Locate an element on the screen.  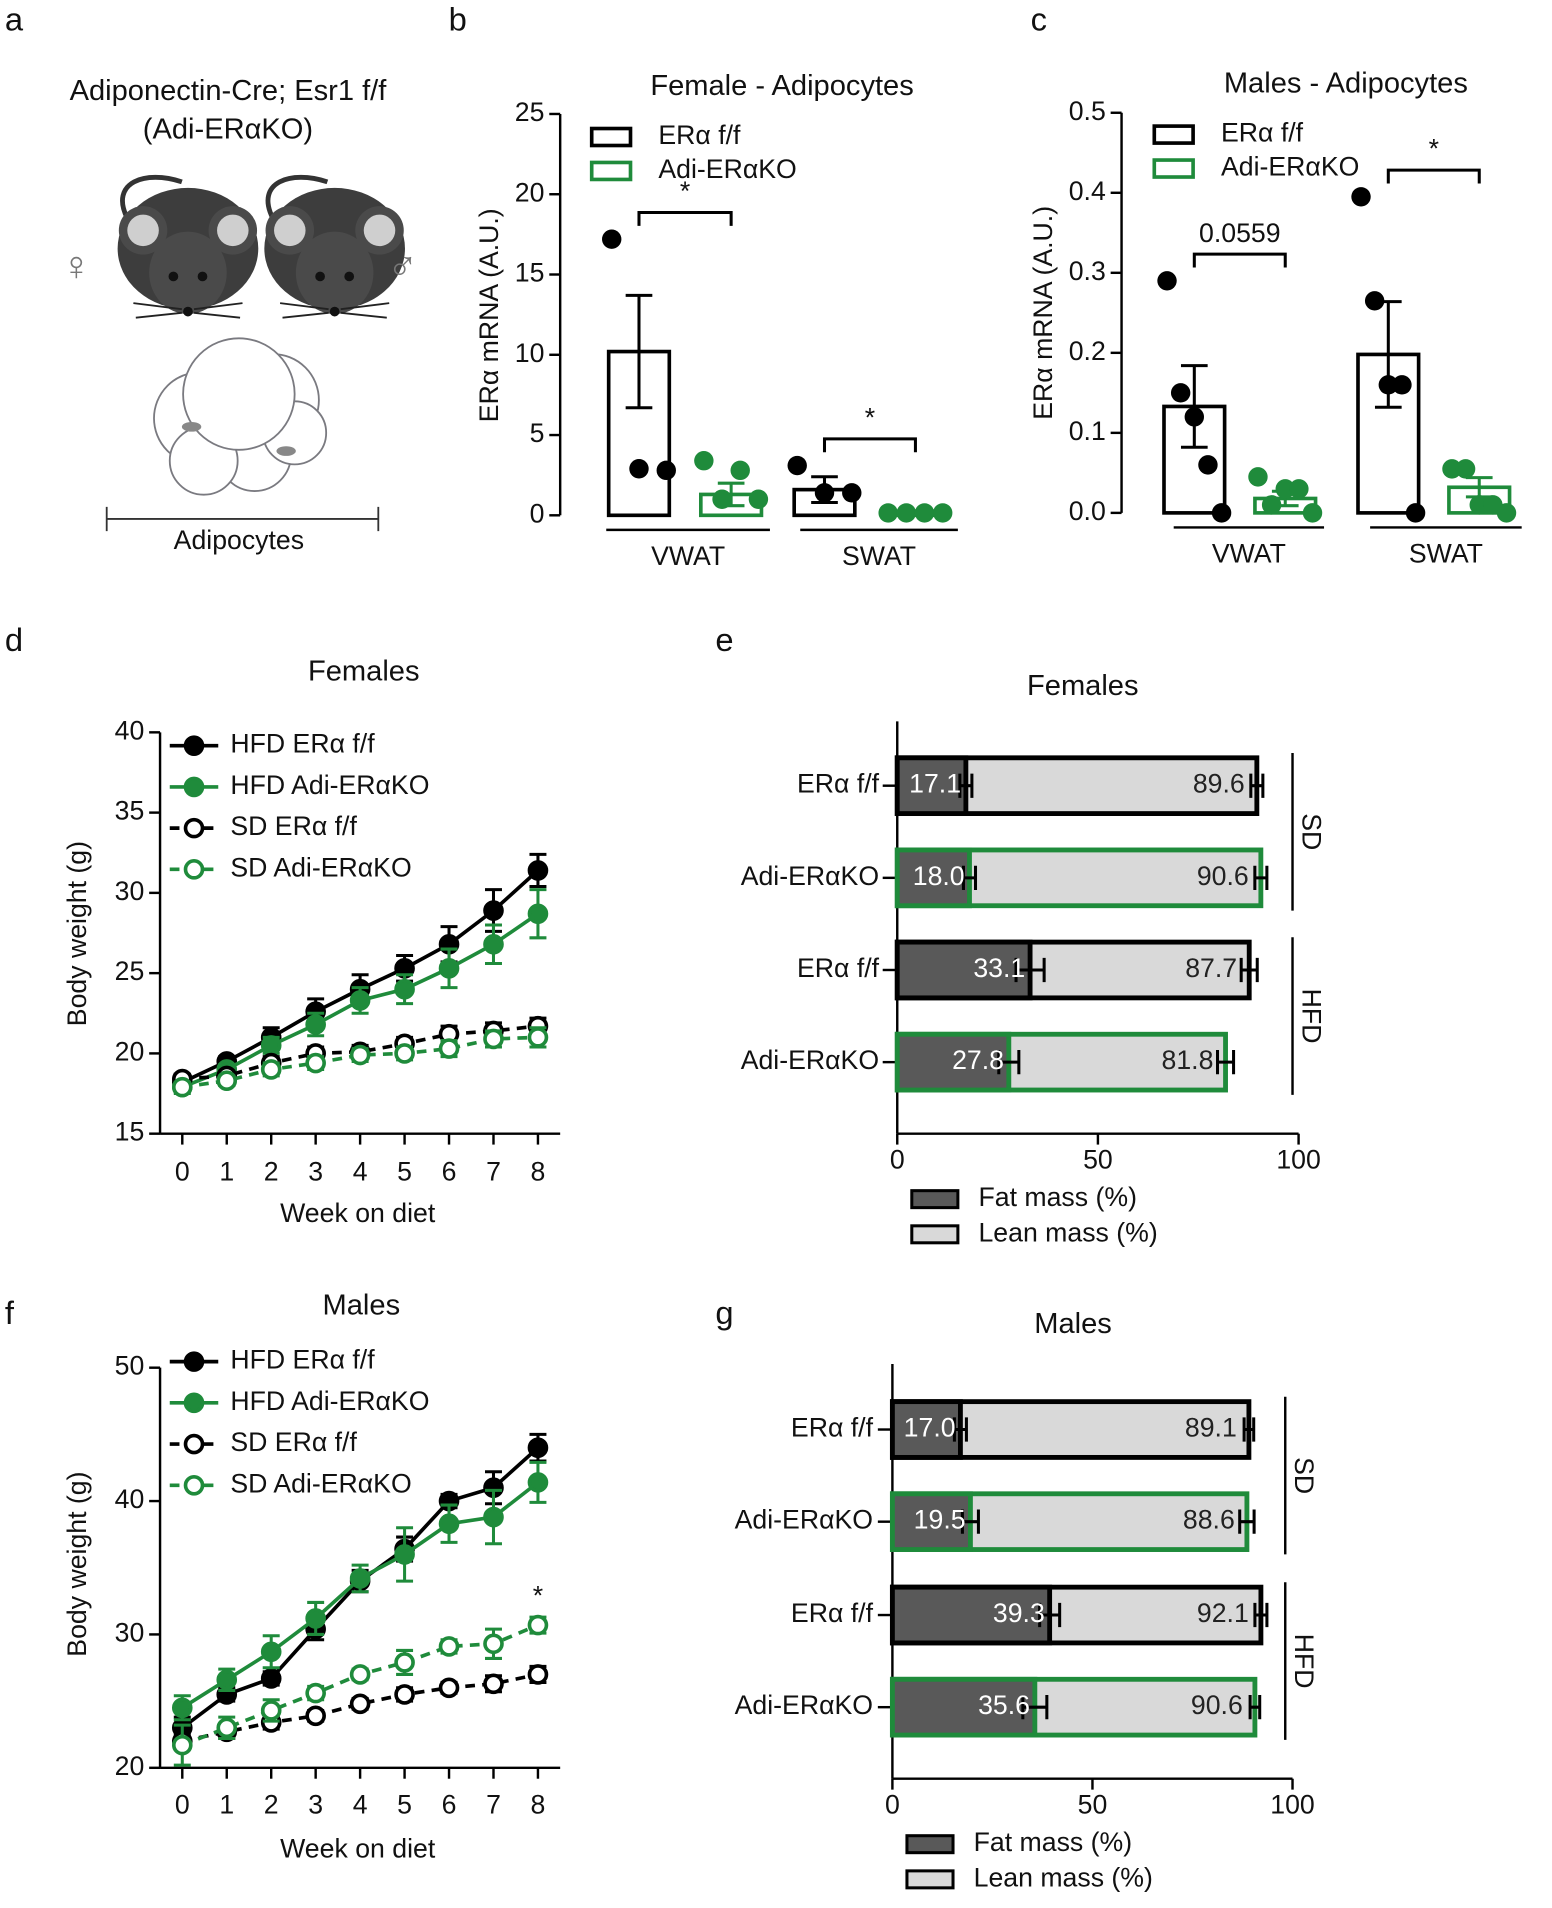
panel-letter: e is located at coordinates (724, 639).